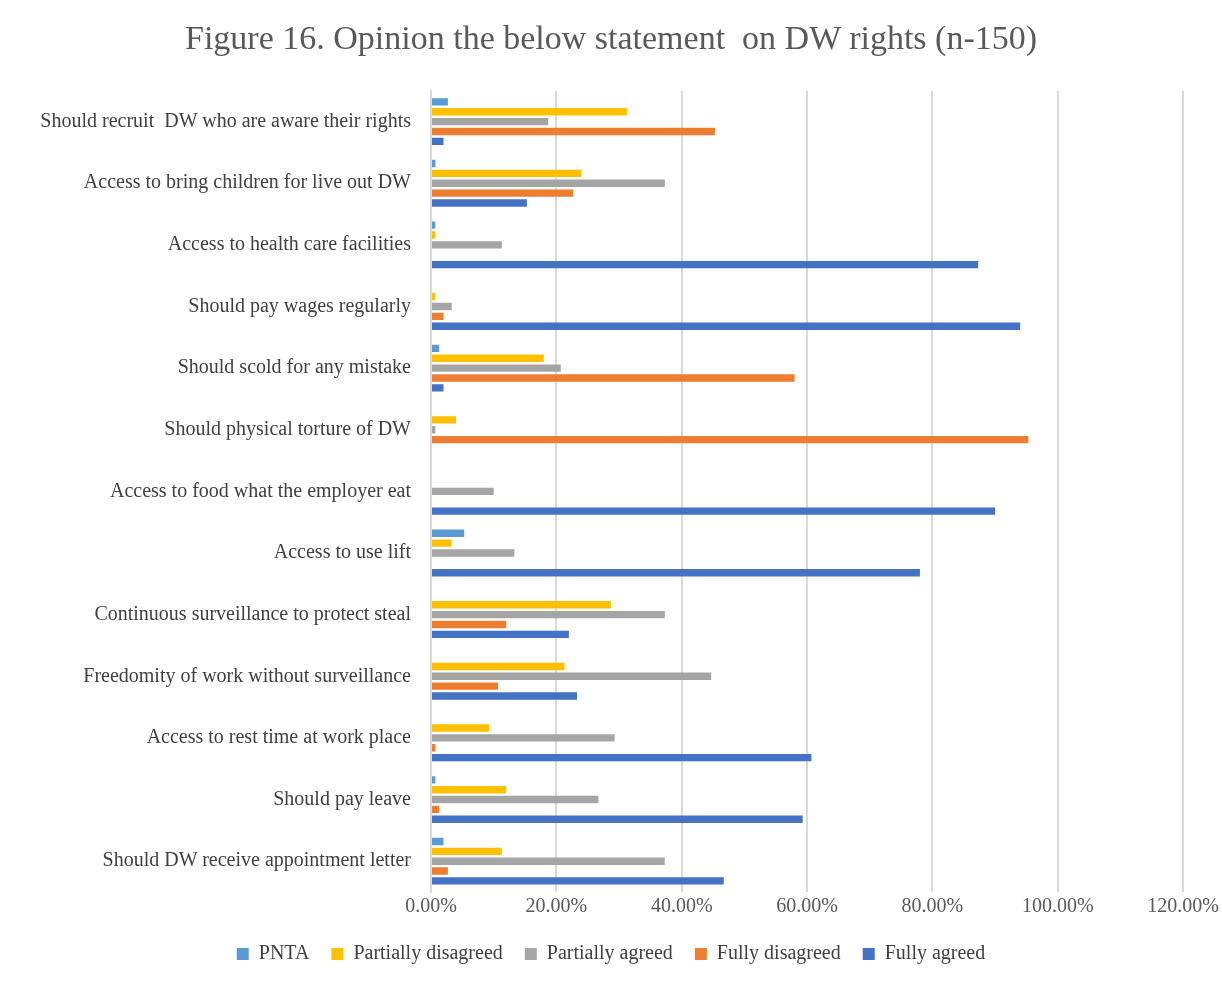 The height and width of the screenshot is (984, 1222). I want to click on y-tick-label: Should DW receive appointment letter, so click(257, 860).